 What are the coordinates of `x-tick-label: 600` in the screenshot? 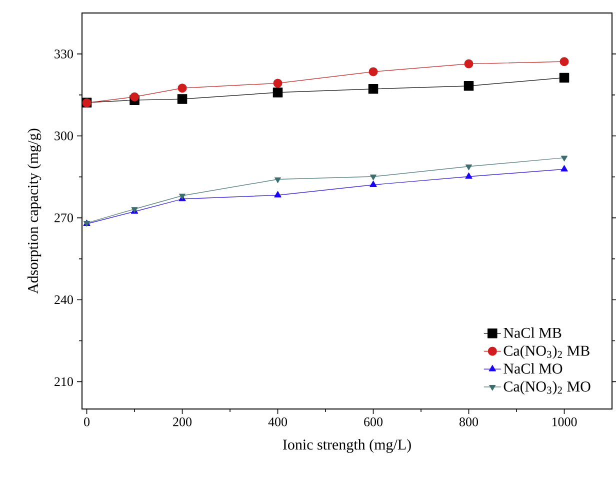 It's located at (373, 422).